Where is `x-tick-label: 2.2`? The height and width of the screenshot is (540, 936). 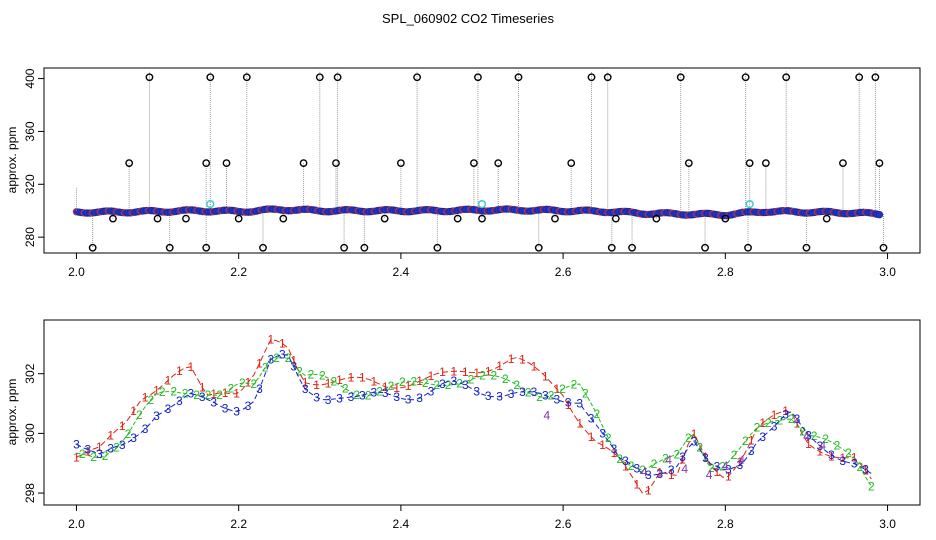
x-tick-label: 2.2 is located at coordinates (238, 524).